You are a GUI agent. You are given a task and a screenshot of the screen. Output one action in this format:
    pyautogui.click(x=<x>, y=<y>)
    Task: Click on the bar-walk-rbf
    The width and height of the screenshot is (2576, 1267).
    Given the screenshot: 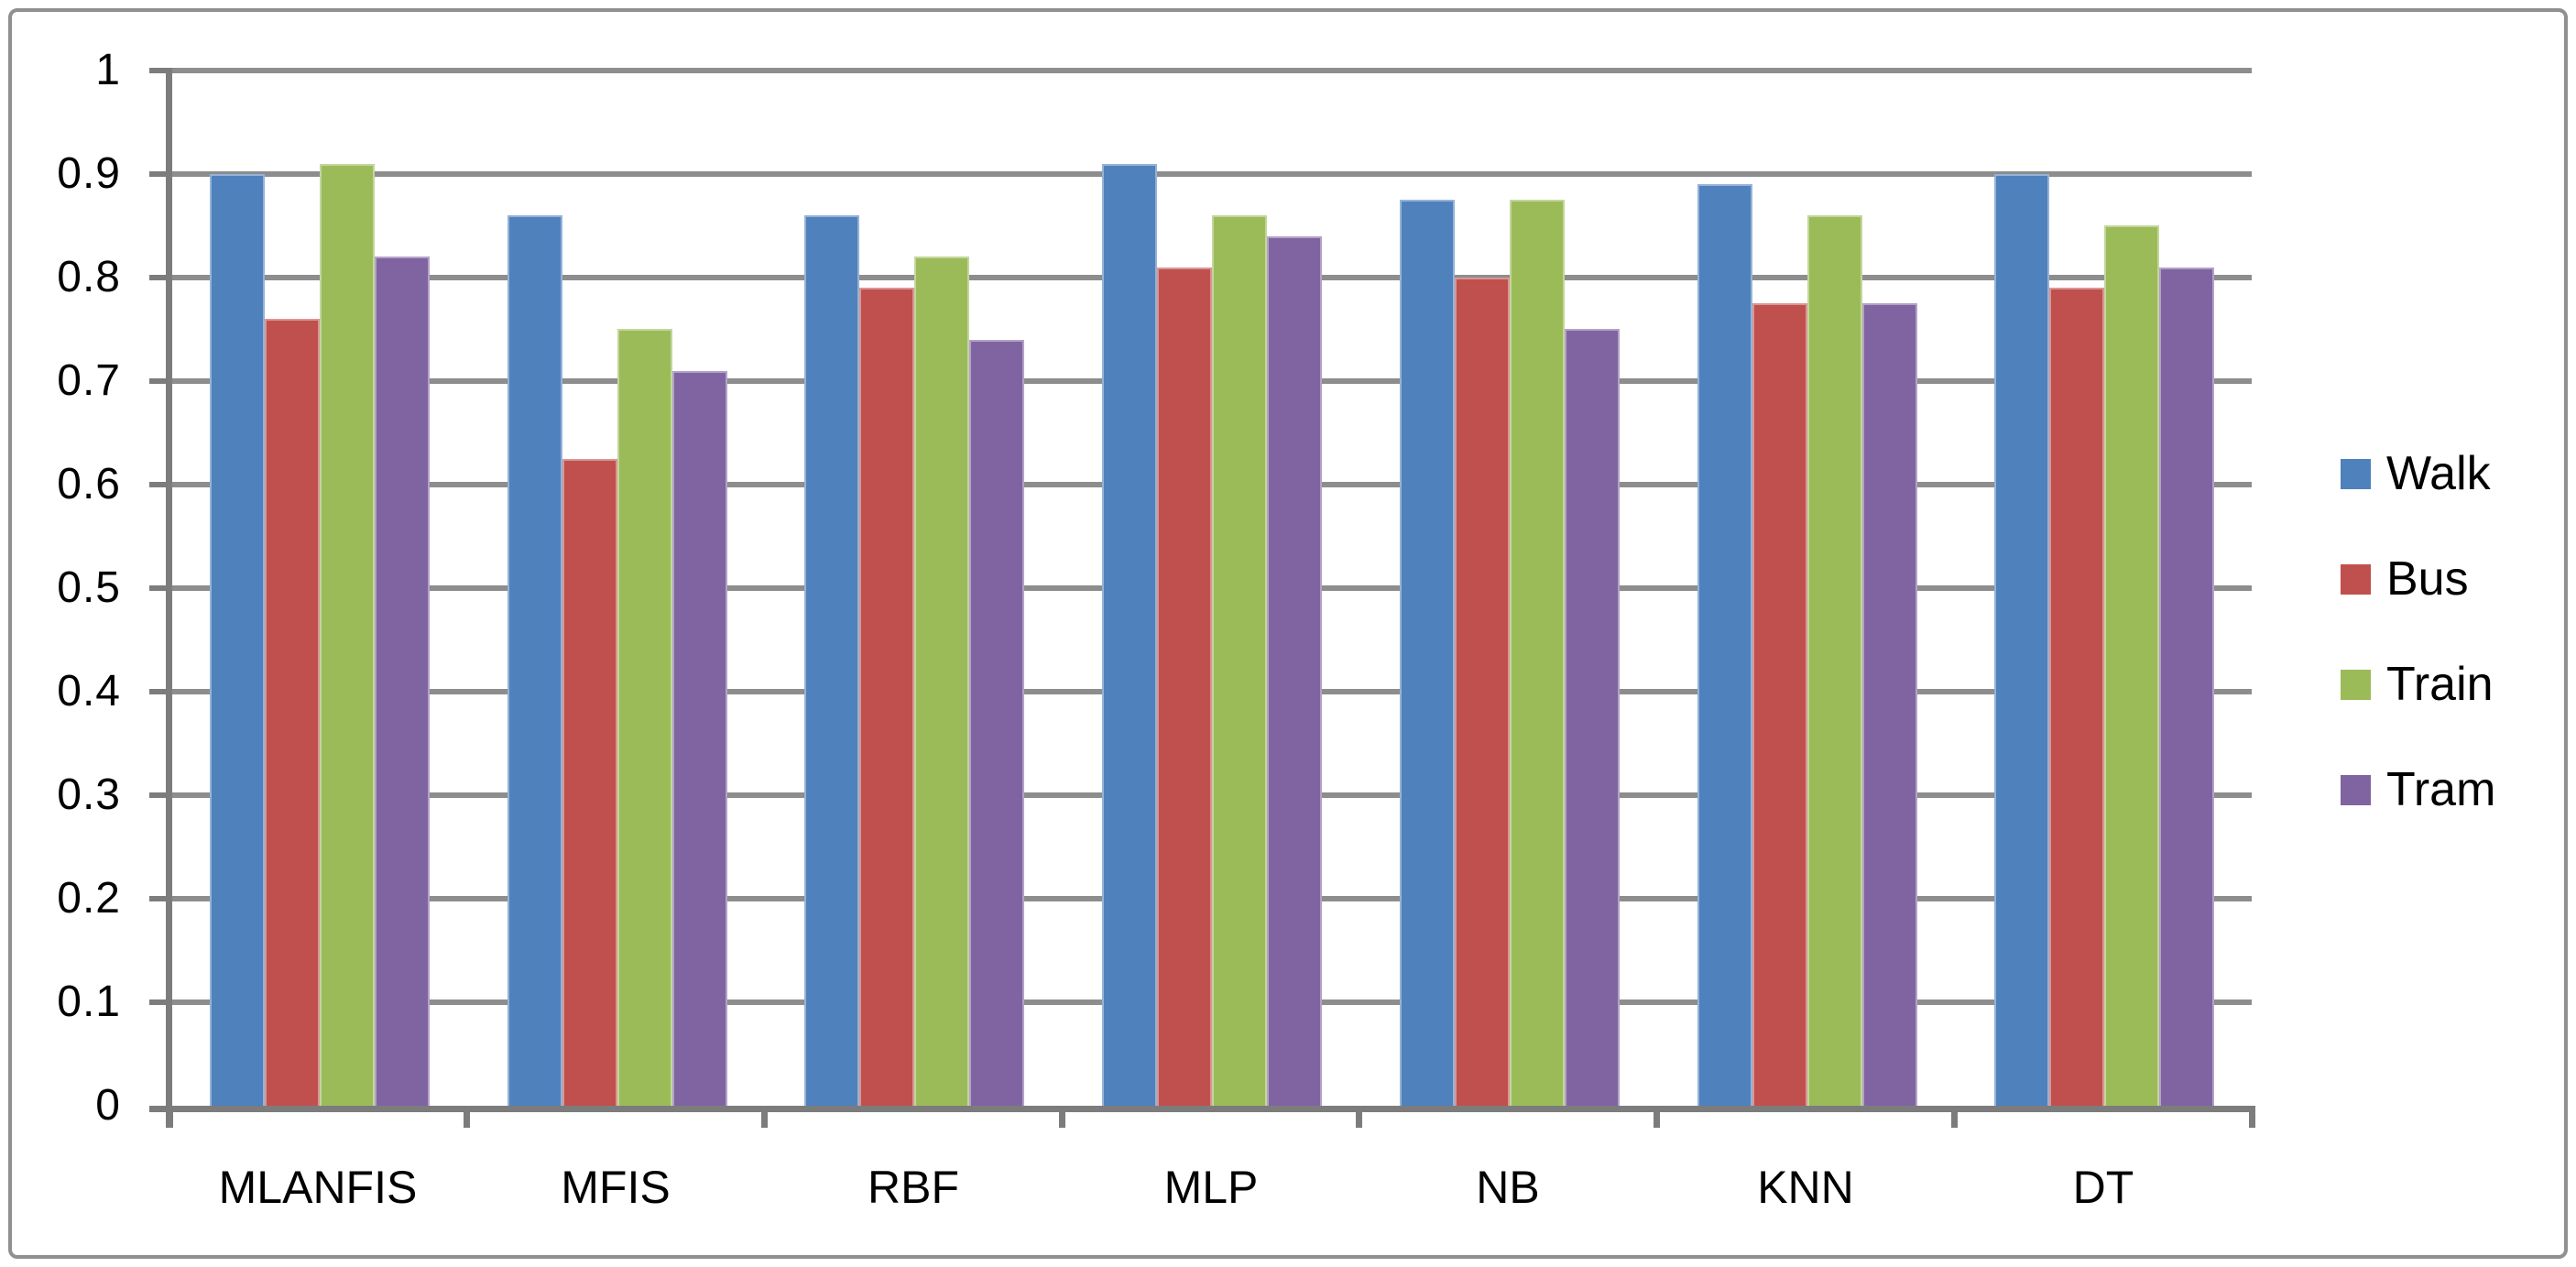 What is the action you would take?
    pyautogui.click(x=832, y=660)
    